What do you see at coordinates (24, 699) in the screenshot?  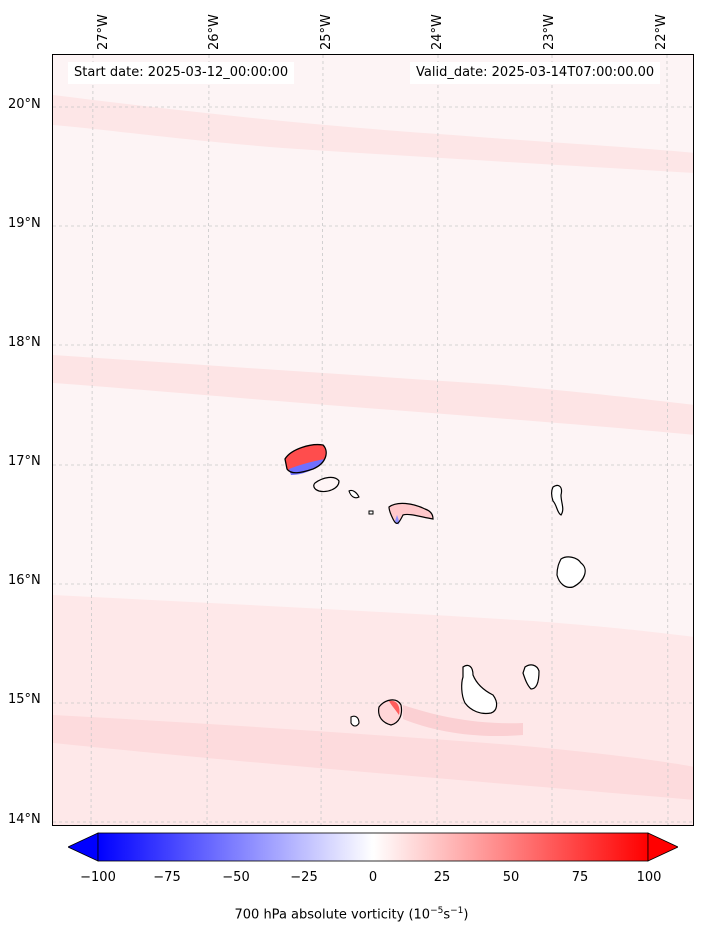 I see `lat-label-15n: 15°N` at bounding box center [24, 699].